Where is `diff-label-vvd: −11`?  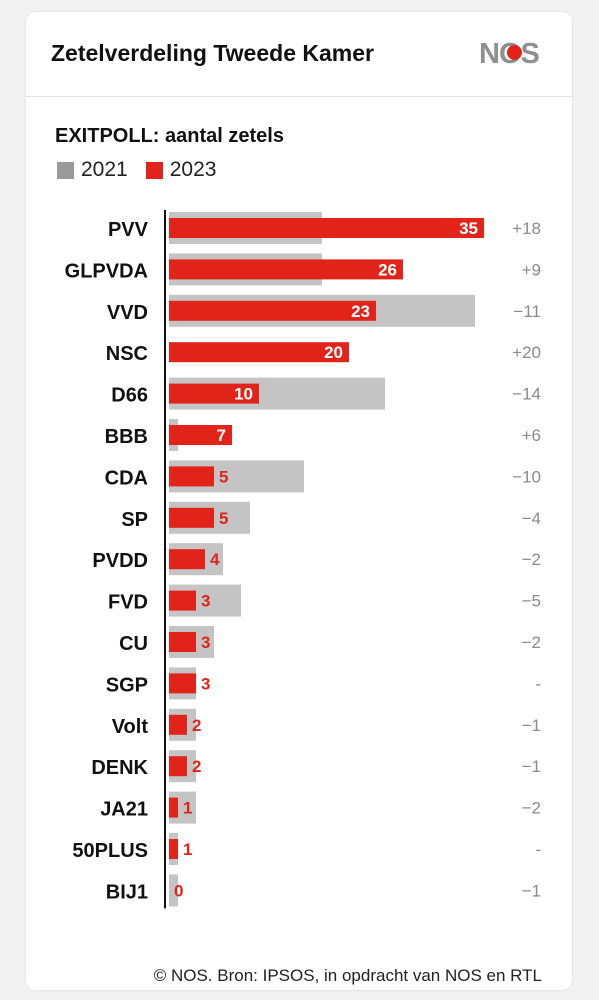 diff-label-vvd: −11 is located at coordinates (527, 311).